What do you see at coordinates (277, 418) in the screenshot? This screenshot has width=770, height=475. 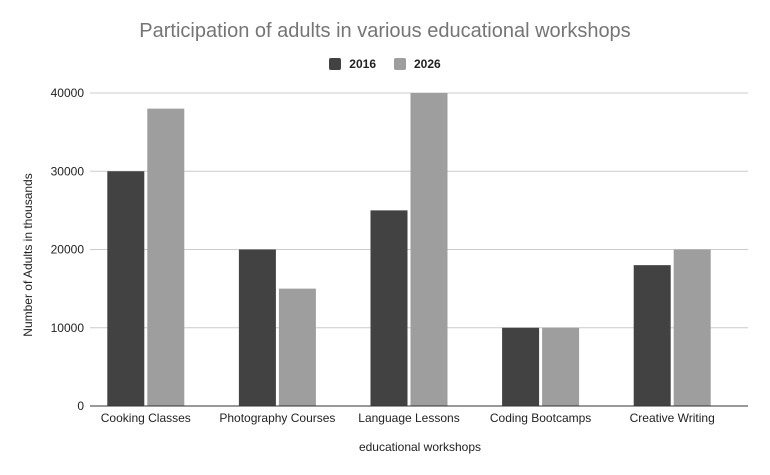 I see `x-tick-label: Photography Courses` at bounding box center [277, 418].